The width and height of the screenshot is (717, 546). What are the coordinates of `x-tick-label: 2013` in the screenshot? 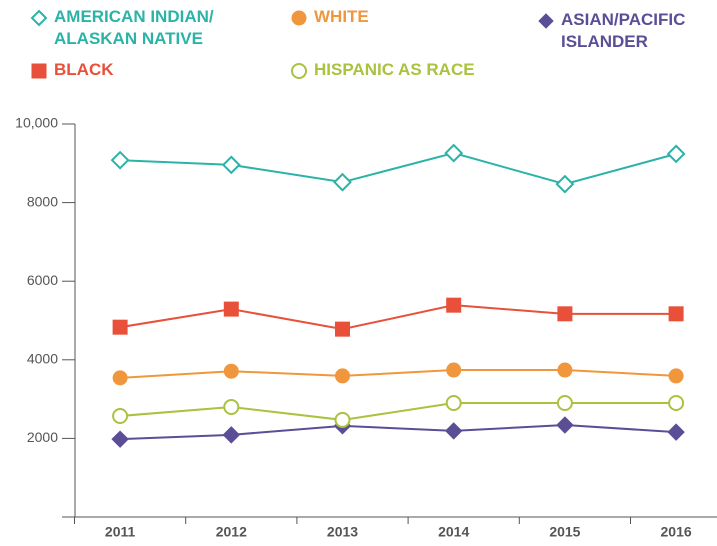 It's located at (342, 532).